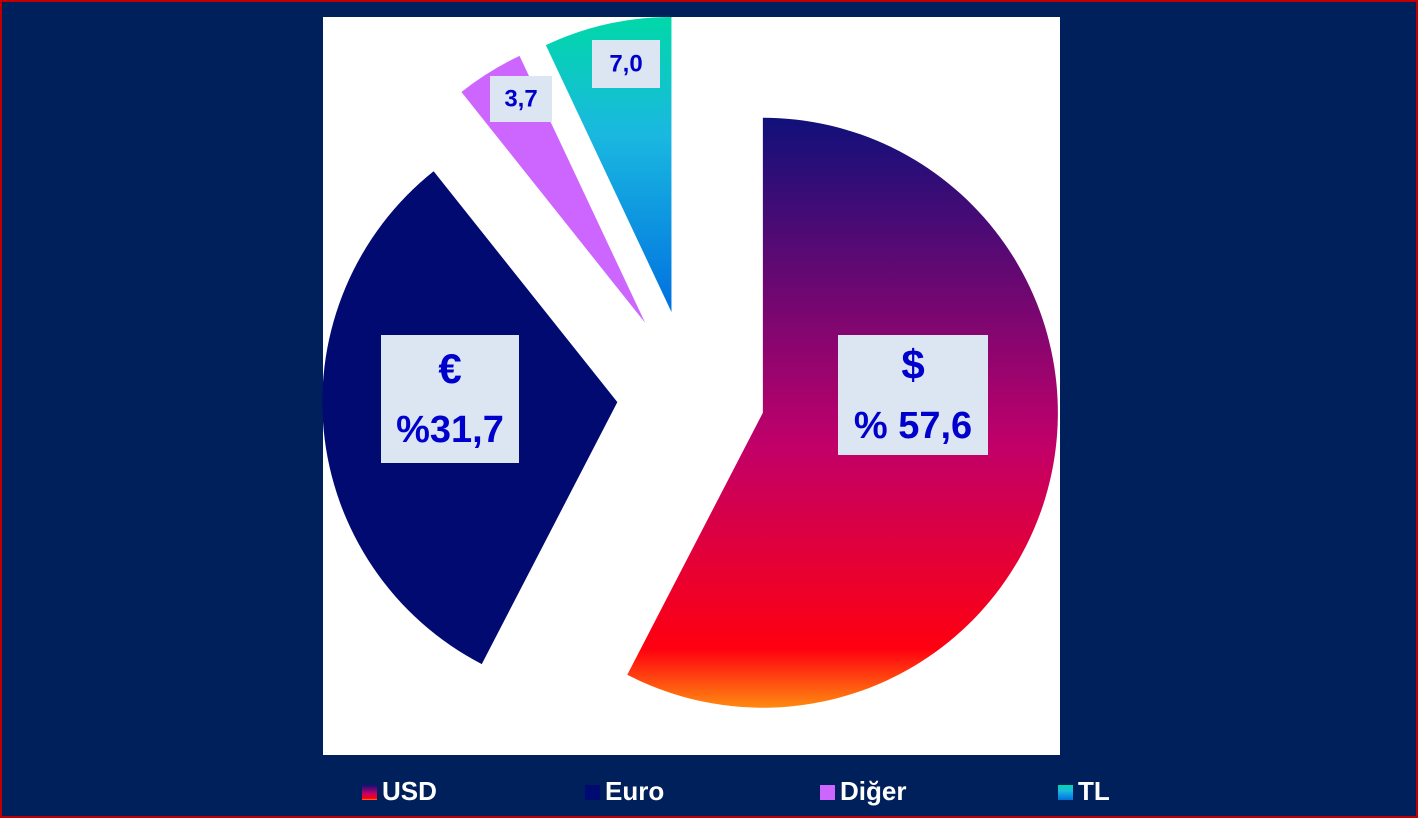 The image size is (1418, 823). I want to click on legend-label: TL, so click(1094, 791).